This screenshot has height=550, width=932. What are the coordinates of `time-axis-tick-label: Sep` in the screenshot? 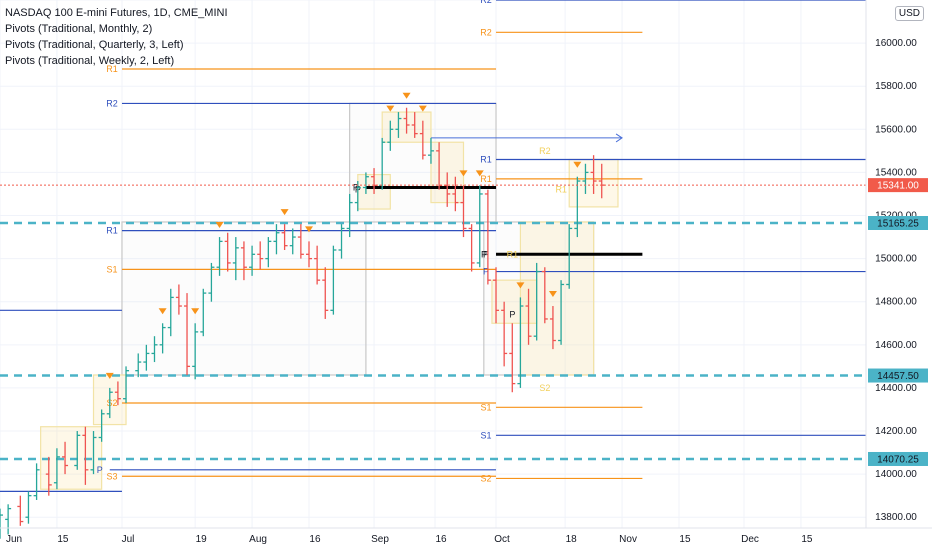 It's located at (380, 539).